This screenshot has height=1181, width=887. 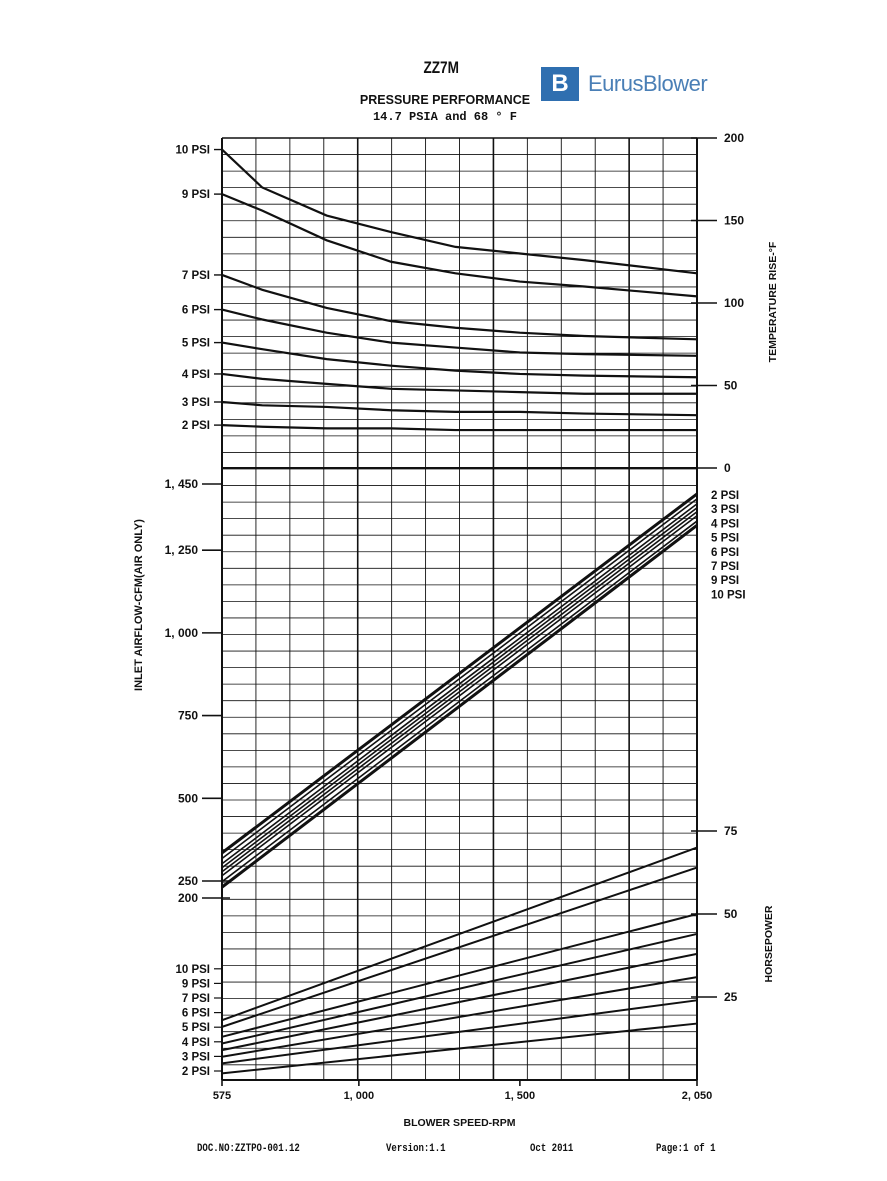 What do you see at coordinates (648, 83) in the screenshot?
I see `logo-text: EurusBlower` at bounding box center [648, 83].